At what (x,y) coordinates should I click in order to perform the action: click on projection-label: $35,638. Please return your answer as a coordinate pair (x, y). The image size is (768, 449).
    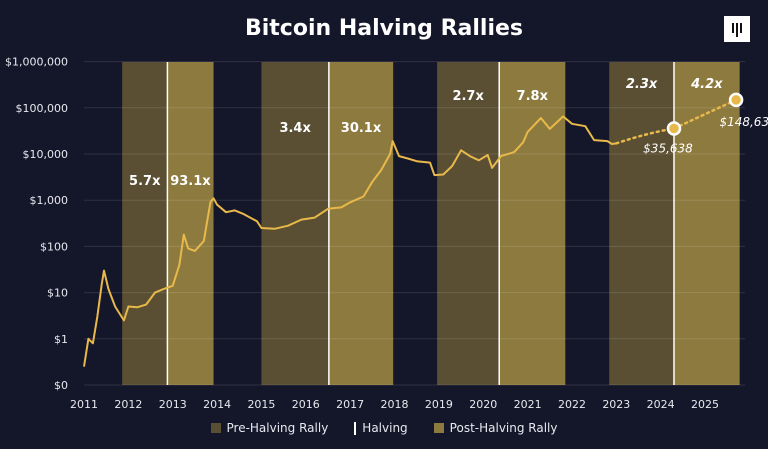
    Looking at the image, I should click on (668, 149).